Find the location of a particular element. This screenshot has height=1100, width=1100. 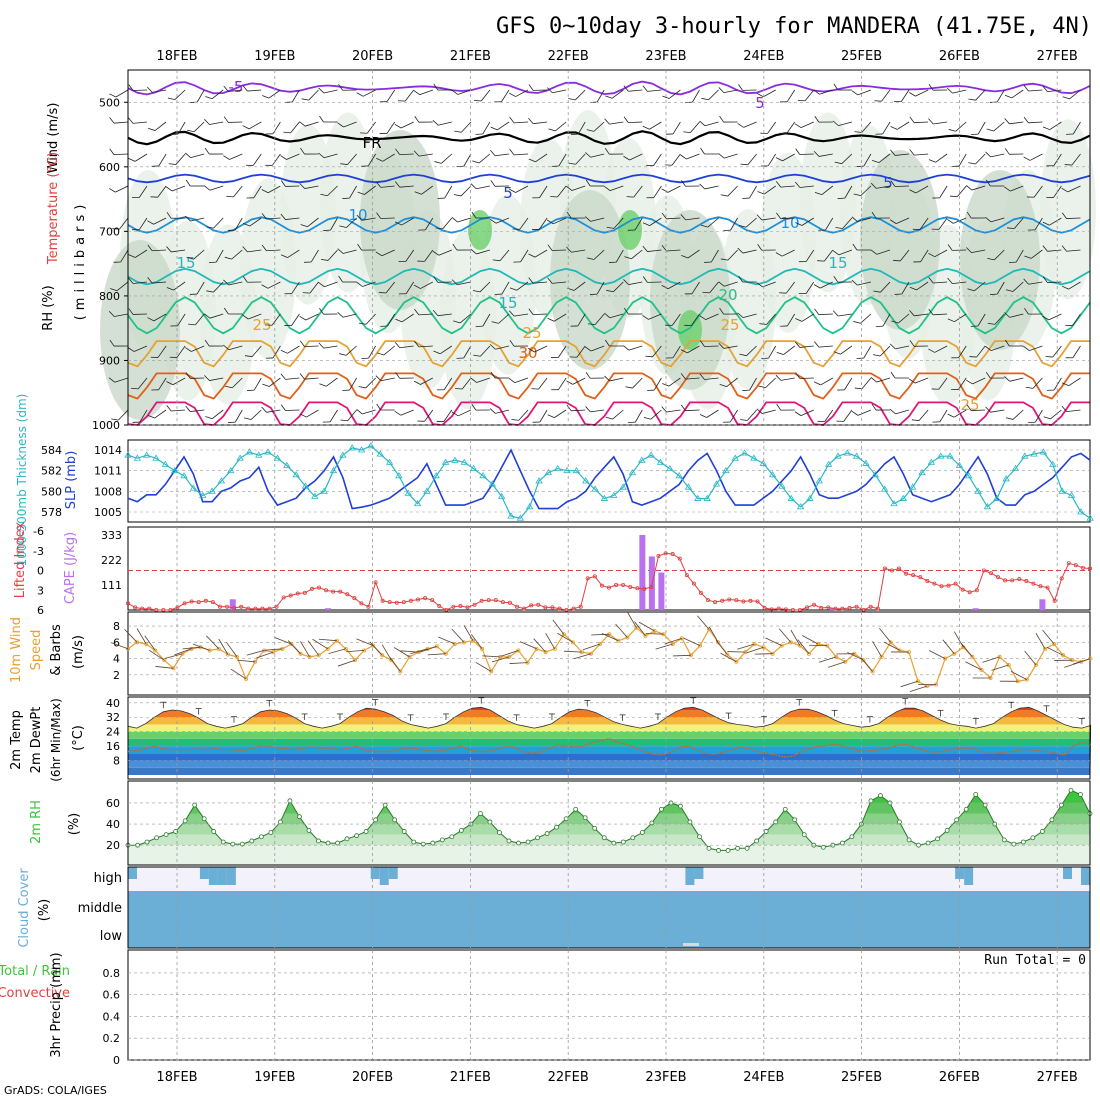

axis-wind-label: Wind (m/s) is located at coordinates (53, 138).